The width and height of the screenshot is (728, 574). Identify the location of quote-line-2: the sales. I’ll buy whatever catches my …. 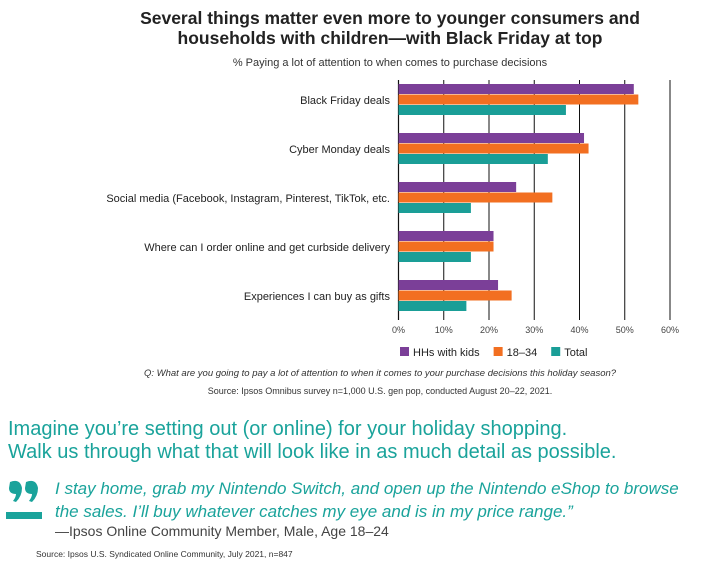
(314, 511).